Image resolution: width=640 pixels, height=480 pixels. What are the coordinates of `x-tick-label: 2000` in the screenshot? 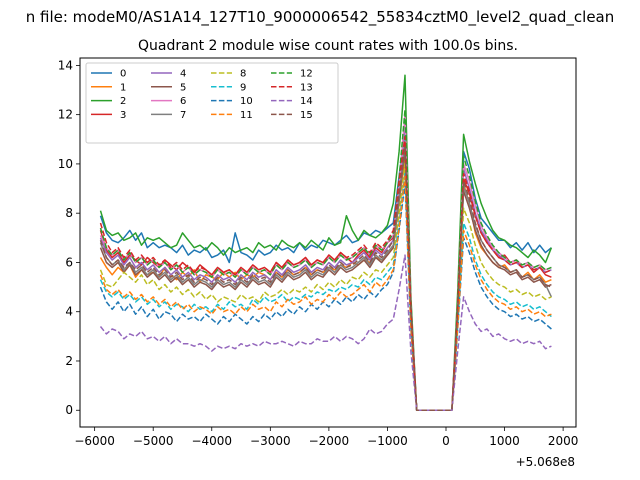 It's located at (563, 441).